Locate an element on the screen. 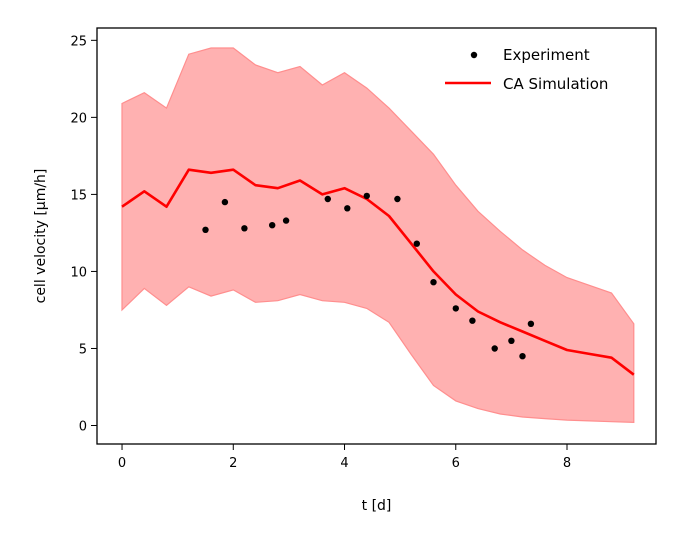  y-tick-label: 20 is located at coordinates (78, 118).